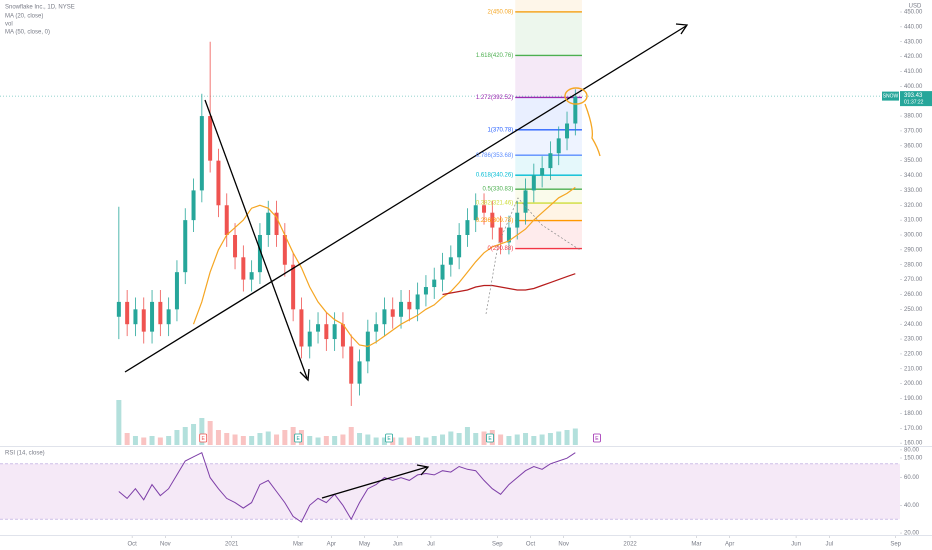  Describe the element at coordinates (494, 56) in the screenshot. I see `fib-label: 1.618(420.76)` at that location.